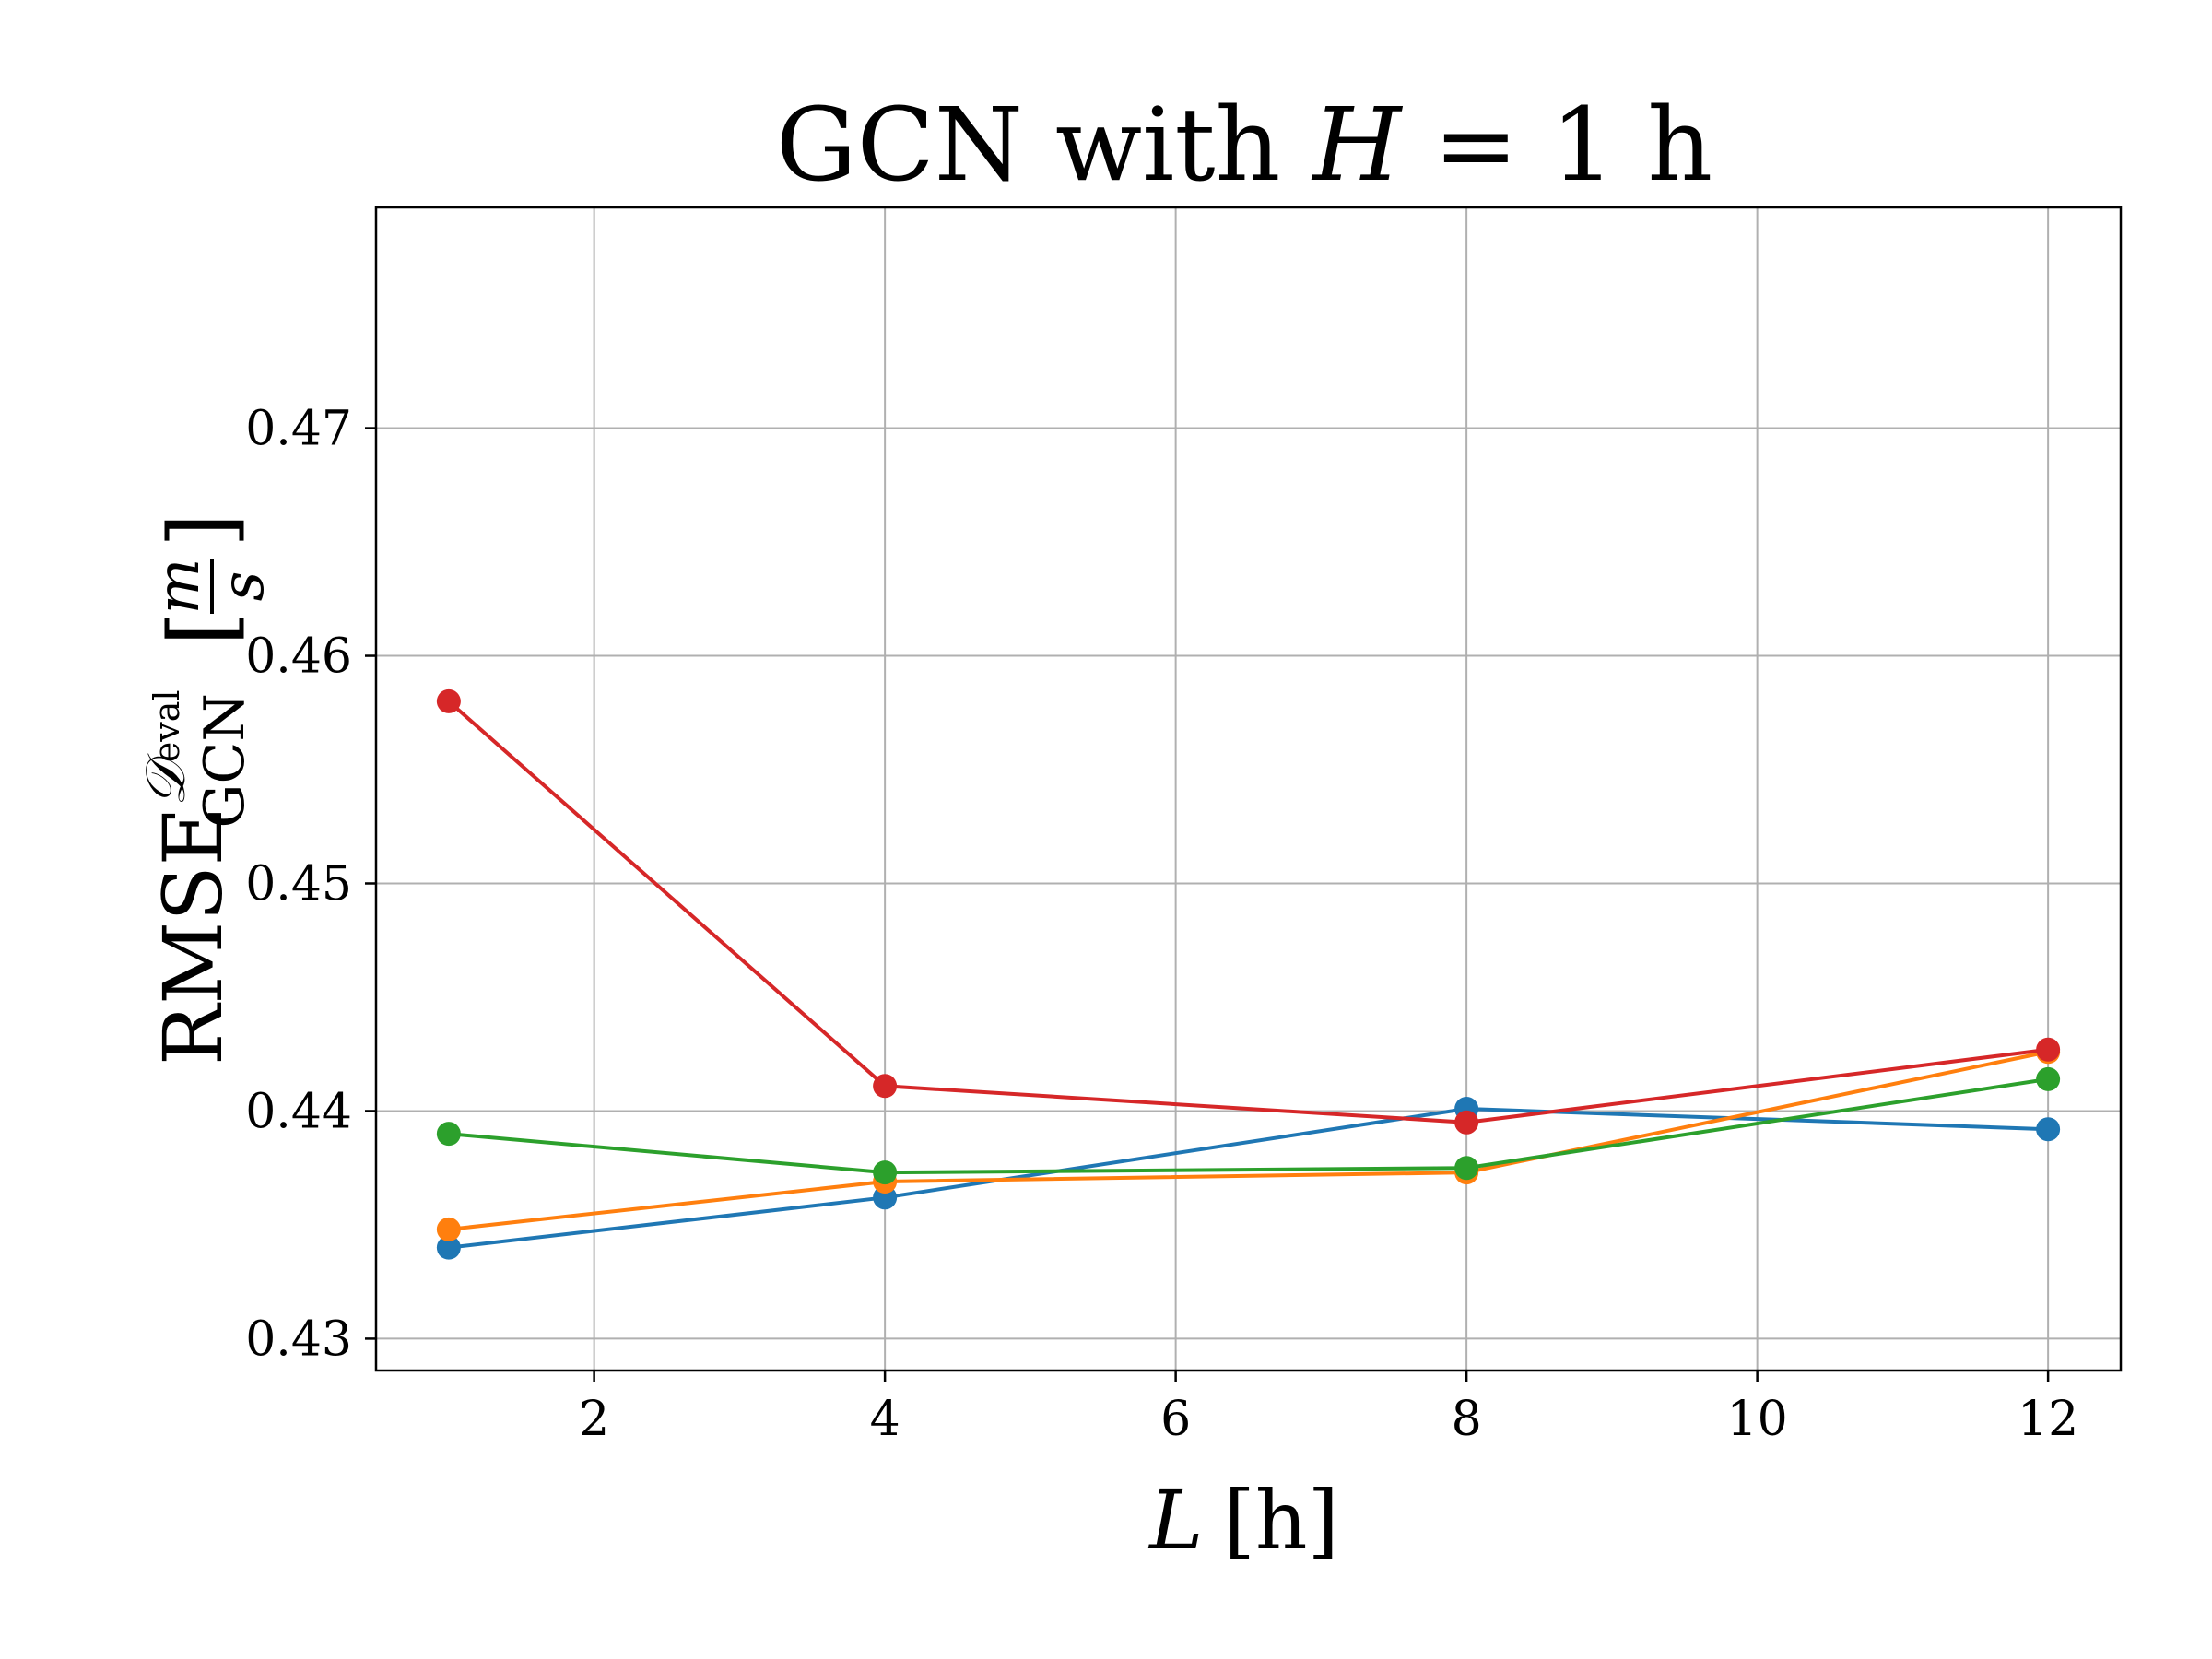  Describe the element at coordinates (1175, 1520) in the screenshot. I see `x-axis-var: L` at that location.